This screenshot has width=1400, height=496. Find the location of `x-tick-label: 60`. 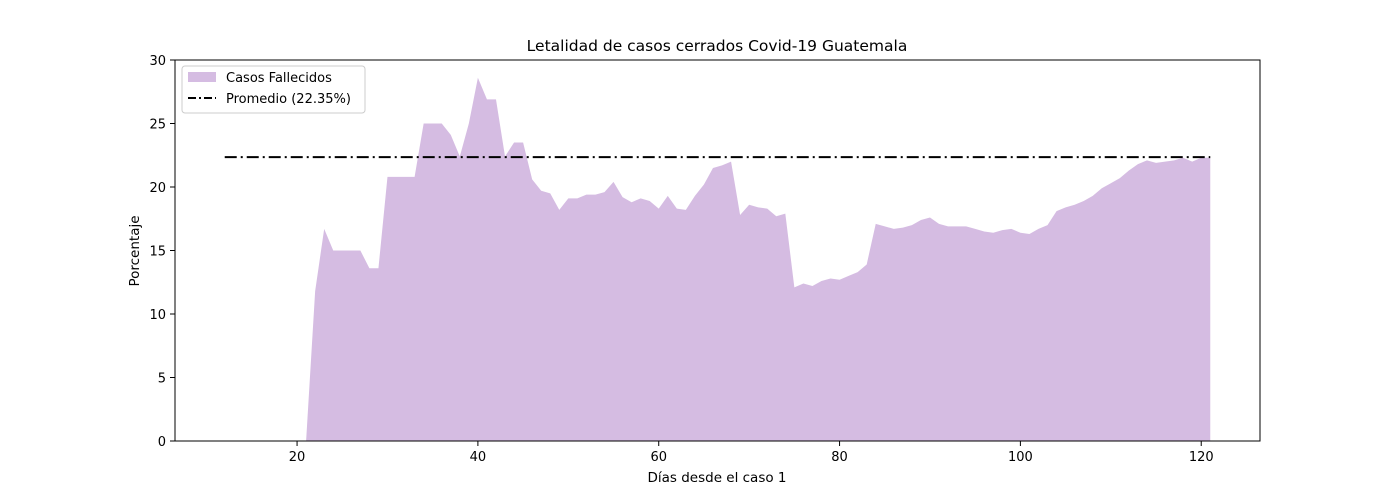

x-tick-label: 60 is located at coordinates (658, 457).